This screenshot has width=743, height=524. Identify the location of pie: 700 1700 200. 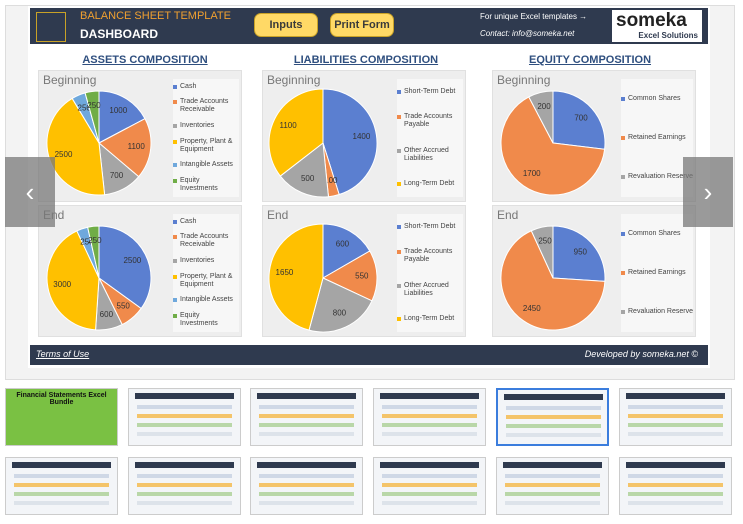
(553, 143).